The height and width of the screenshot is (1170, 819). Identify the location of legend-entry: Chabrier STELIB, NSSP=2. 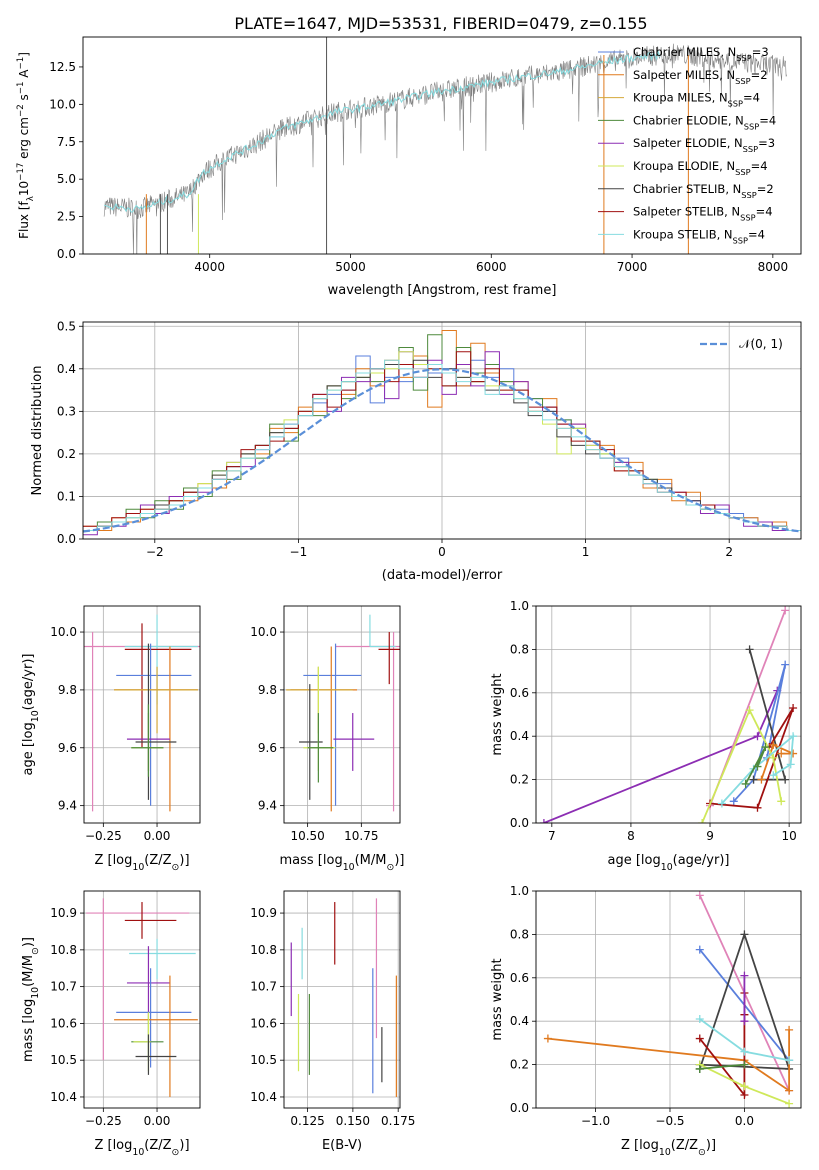
(703, 191).